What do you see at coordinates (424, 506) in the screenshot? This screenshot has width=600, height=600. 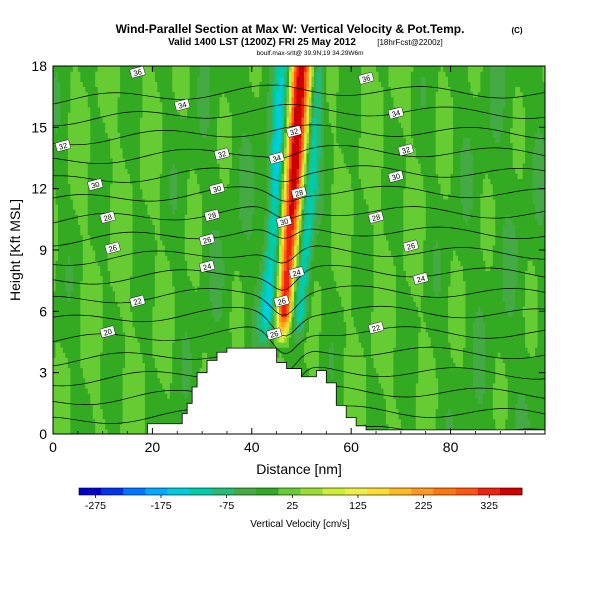 I see `colorbar-tick-label: 225` at bounding box center [424, 506].